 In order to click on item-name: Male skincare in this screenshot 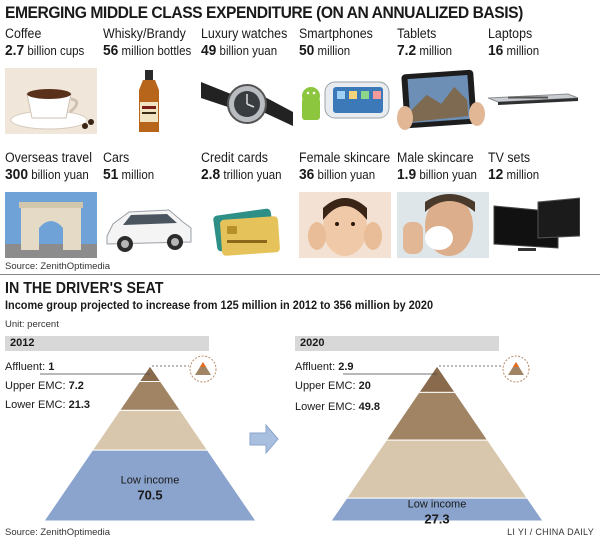, I will do `click(435, 157)`.